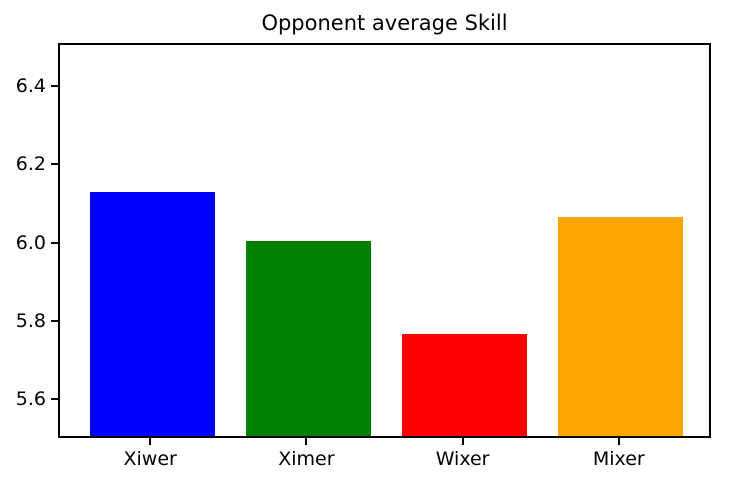  What do you see at coordinates (30, 320) in the screenshot?
I see `y-tick-label: 5.8` at bounding box center [30, 320].